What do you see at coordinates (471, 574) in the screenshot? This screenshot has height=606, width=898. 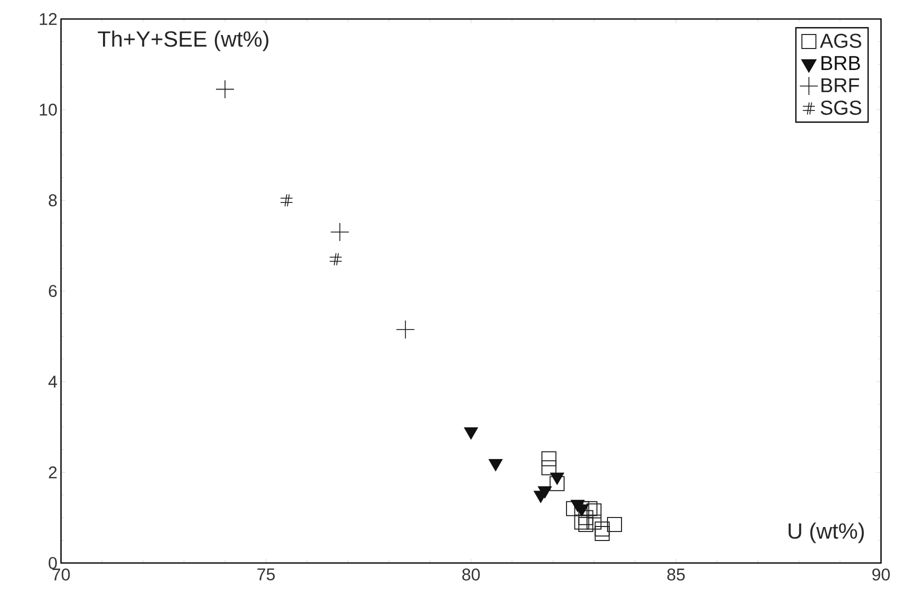 I see `x-tick-label: 80` at bounding box center [471, 574].